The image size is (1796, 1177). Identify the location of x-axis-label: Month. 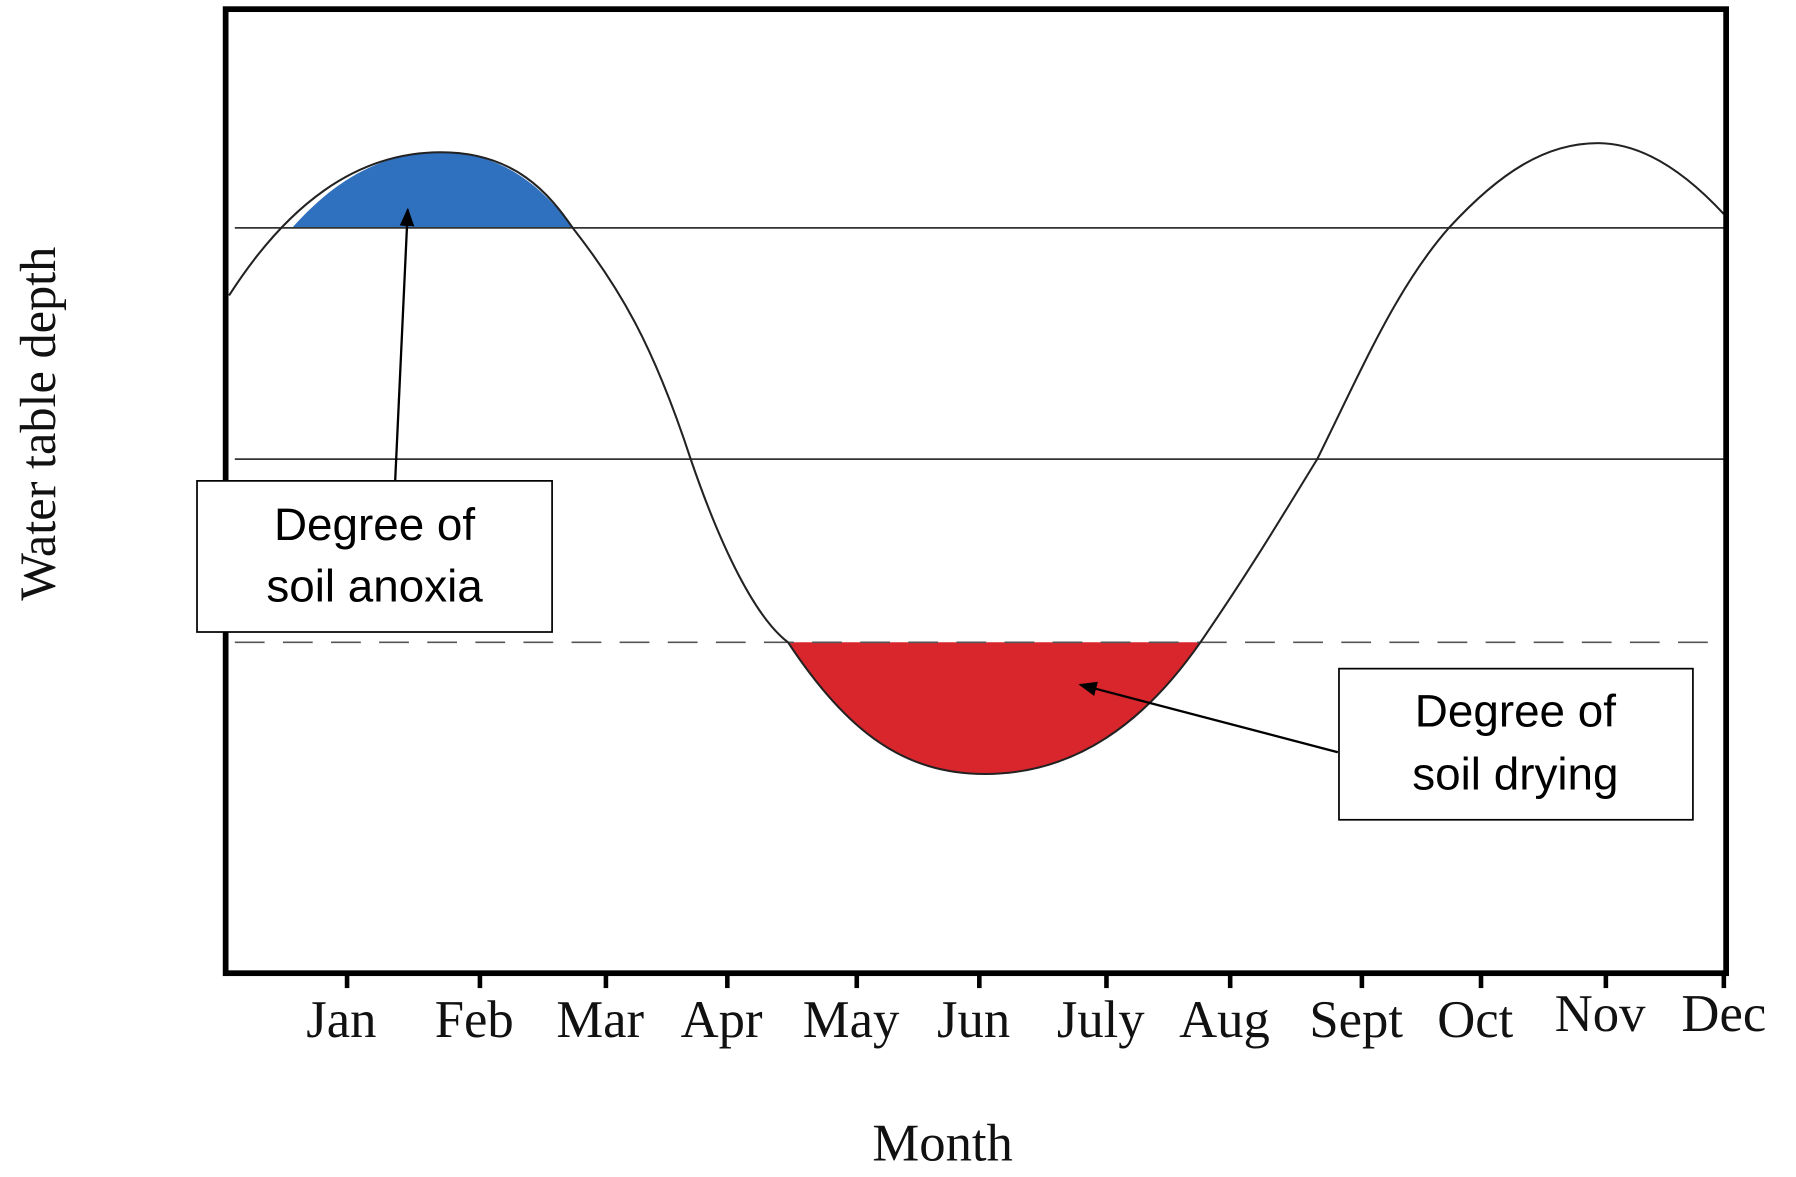
(942, 1143).